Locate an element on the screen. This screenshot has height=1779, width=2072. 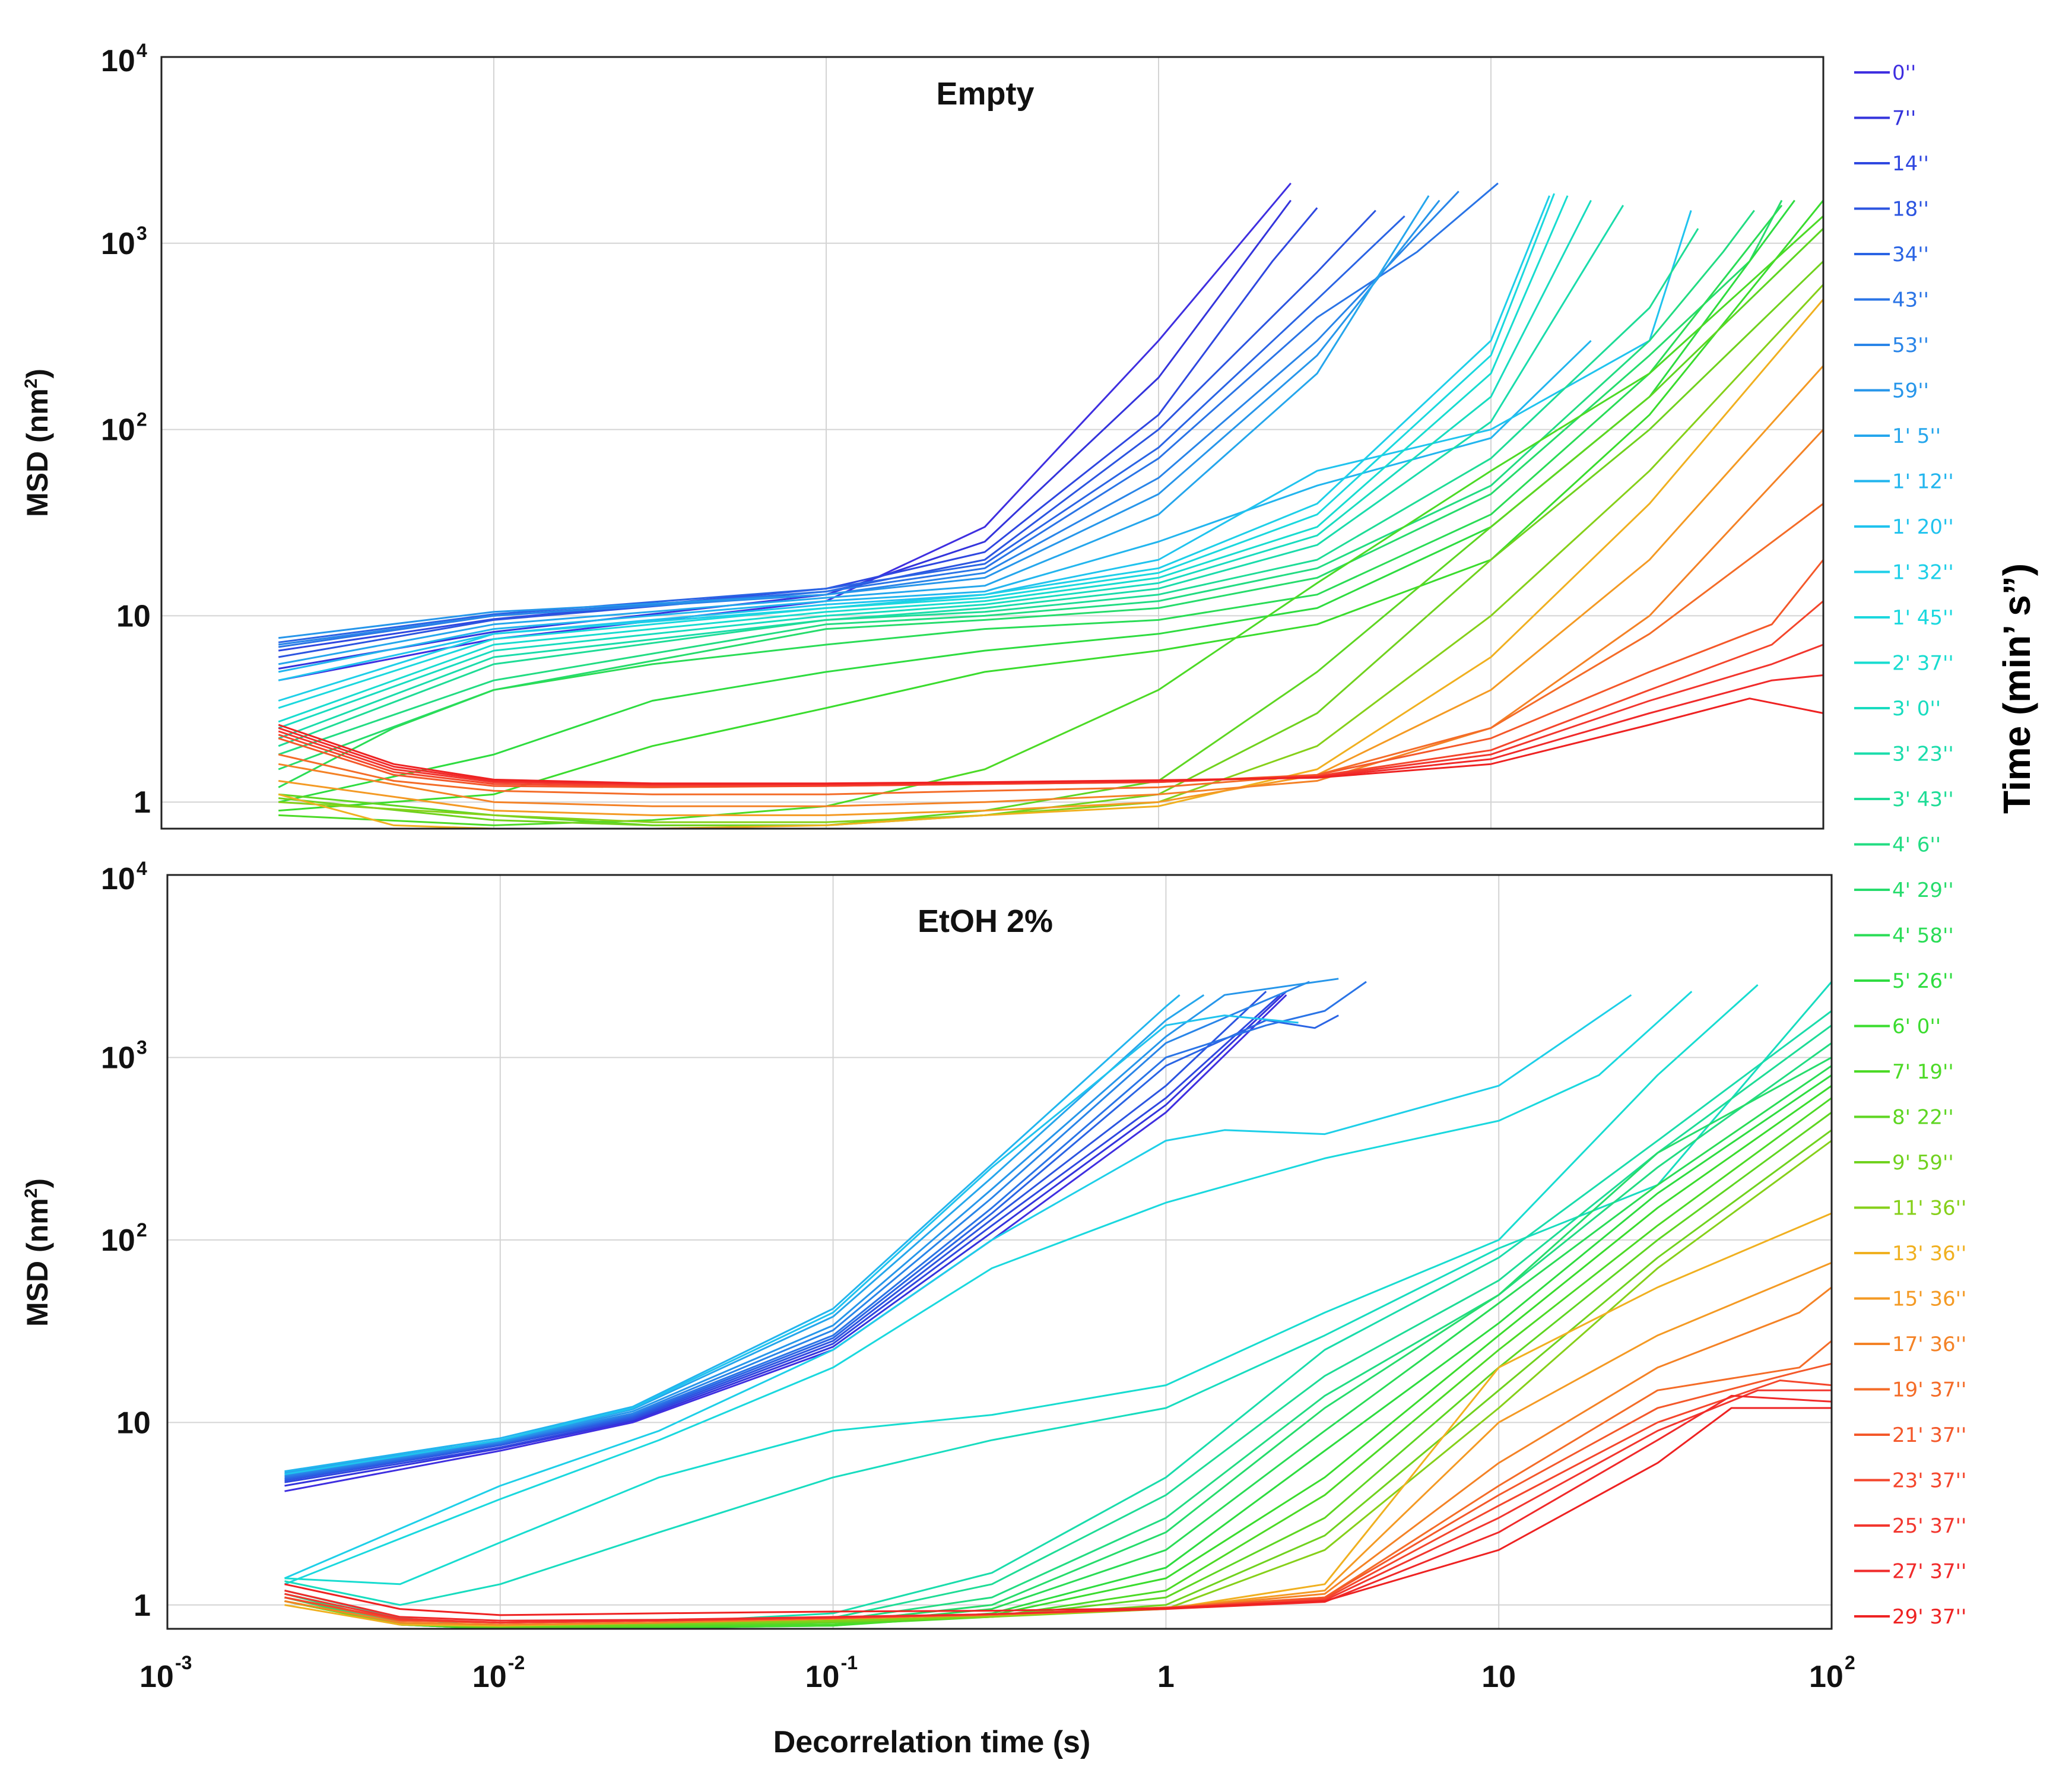
legend-item: 1' 45'' is located at coordinates (1904, 618).